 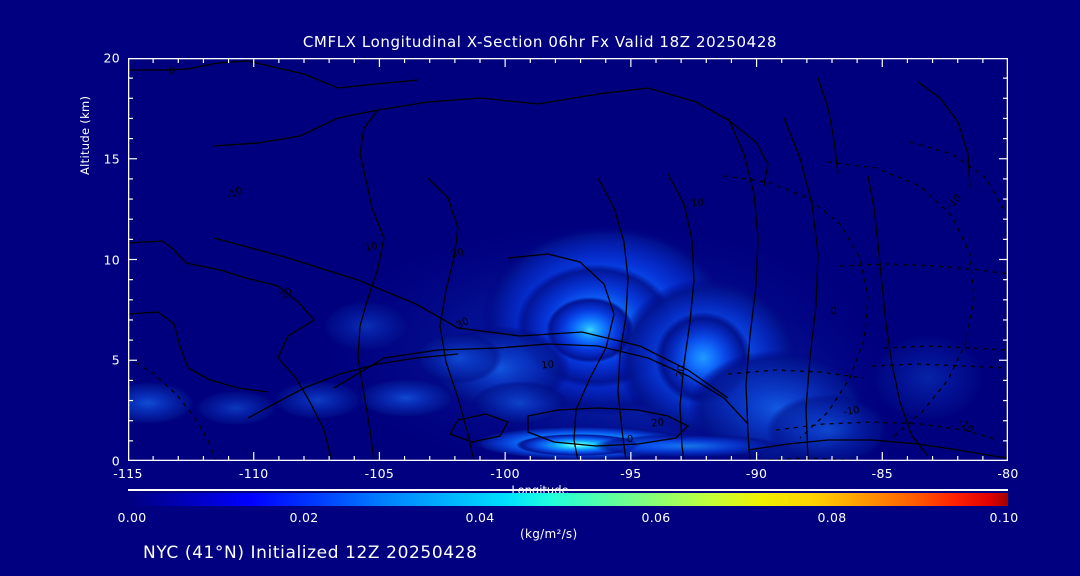 I want to click on contour-30-right, so click(x=561, y=357).